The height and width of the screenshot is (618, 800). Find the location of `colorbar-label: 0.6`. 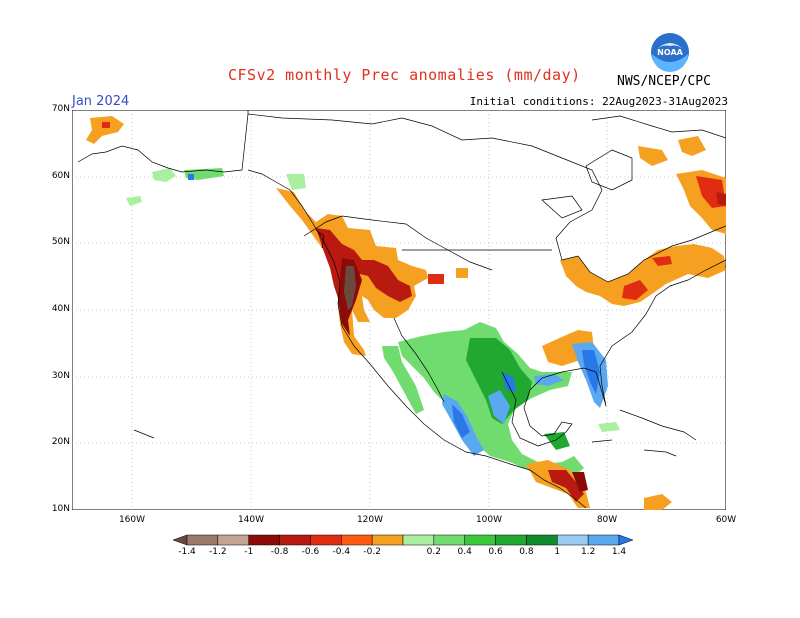

colorbar-label: 0.6 is located at coordinates (495, 552).